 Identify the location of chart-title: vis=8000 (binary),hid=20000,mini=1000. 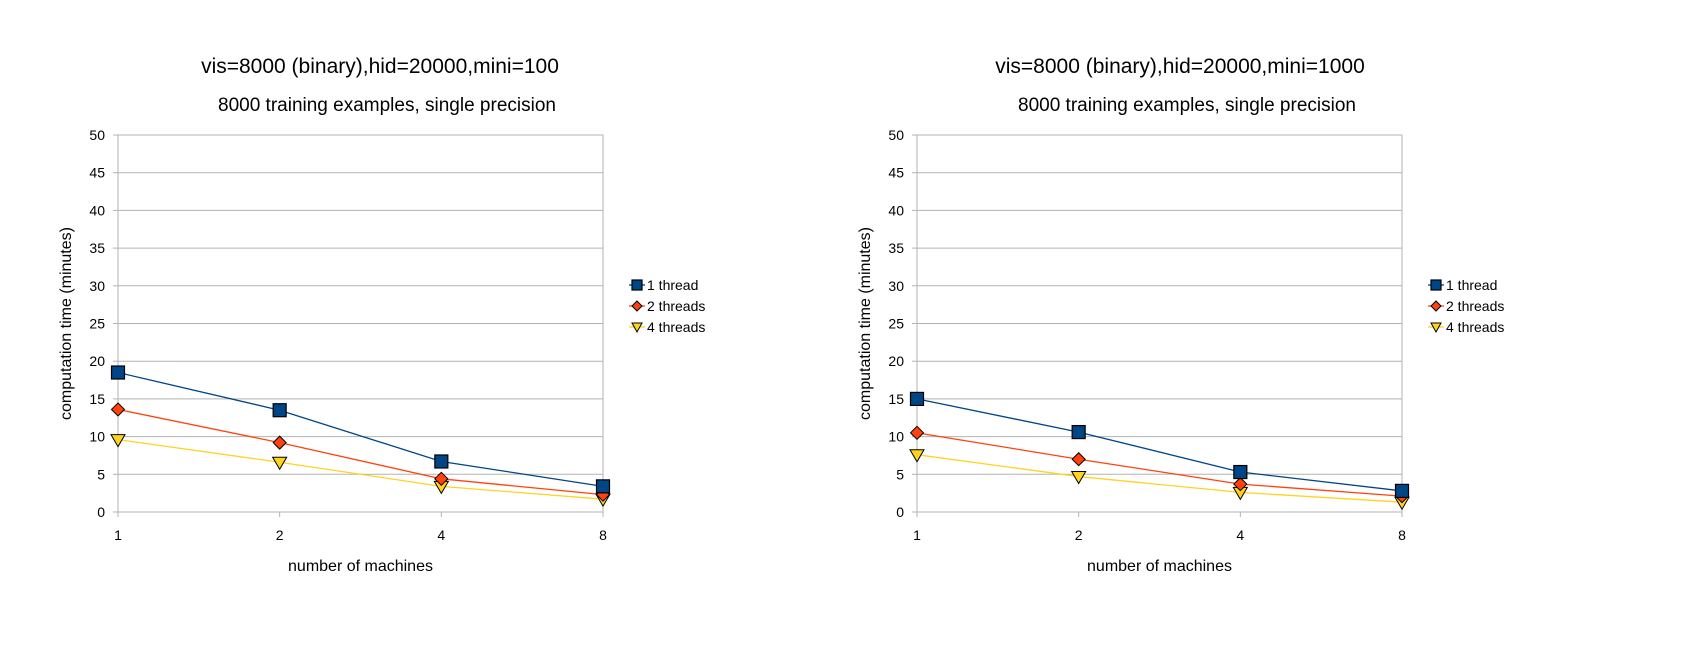
(1180, 66).